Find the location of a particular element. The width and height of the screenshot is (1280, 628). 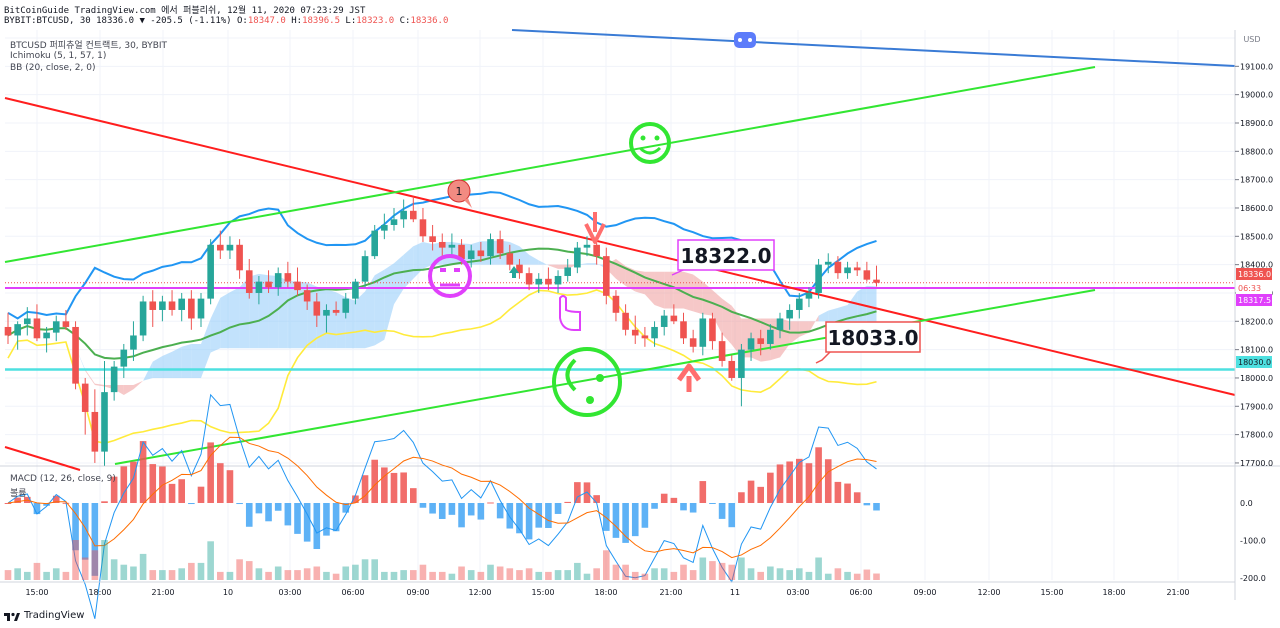

indicator-main-label: BTCUSD 퍼피츄얼 컨트랙트, 30, BYBIT is located at coordinates (89, 46).